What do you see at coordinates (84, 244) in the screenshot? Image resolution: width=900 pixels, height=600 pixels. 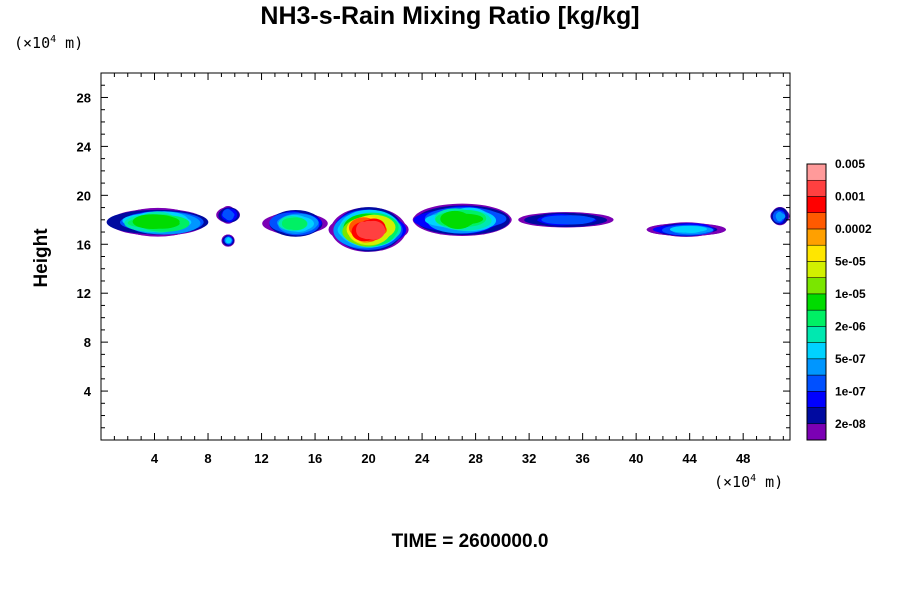 I see `y-tick-label: 16` at bounding box center [84, 244].